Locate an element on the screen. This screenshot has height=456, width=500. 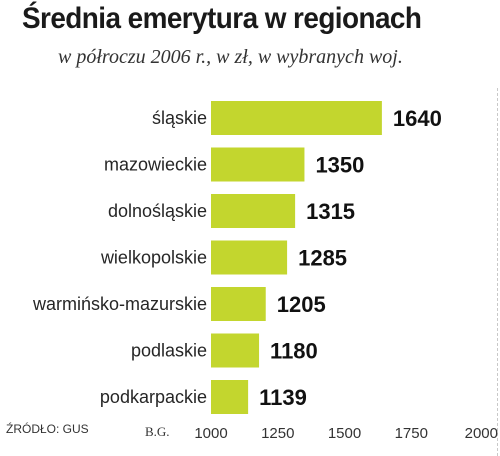
x-tick-label: 1750 is located at coordinates (411, 433).